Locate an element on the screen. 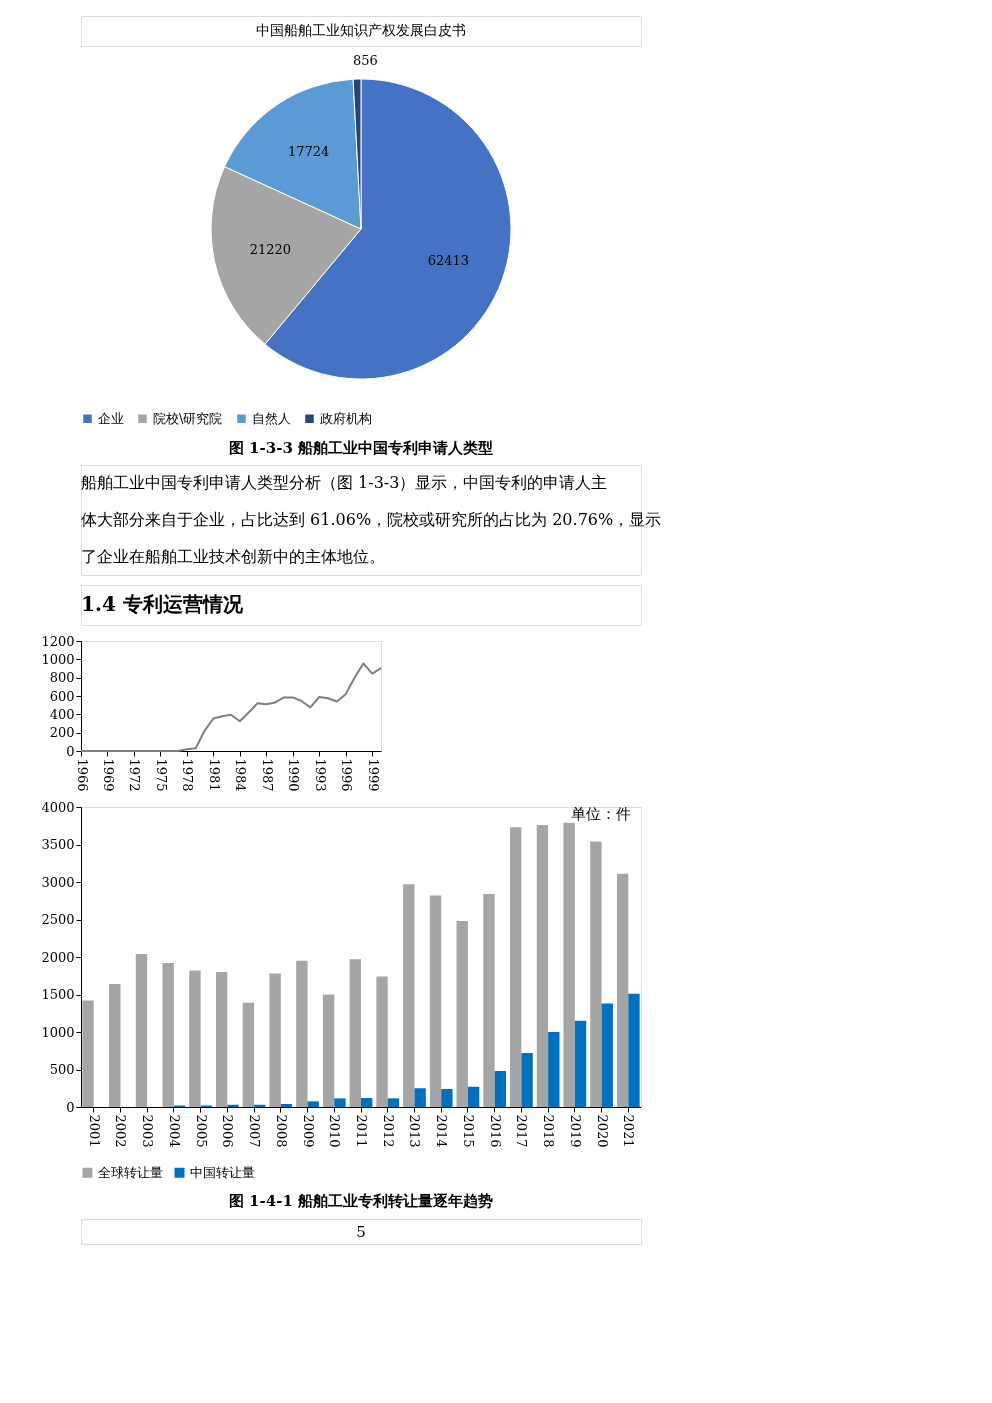 This screenshot has height=1403, width=992. x-tick-label: 2002 is located at coordinates (121, 1131).